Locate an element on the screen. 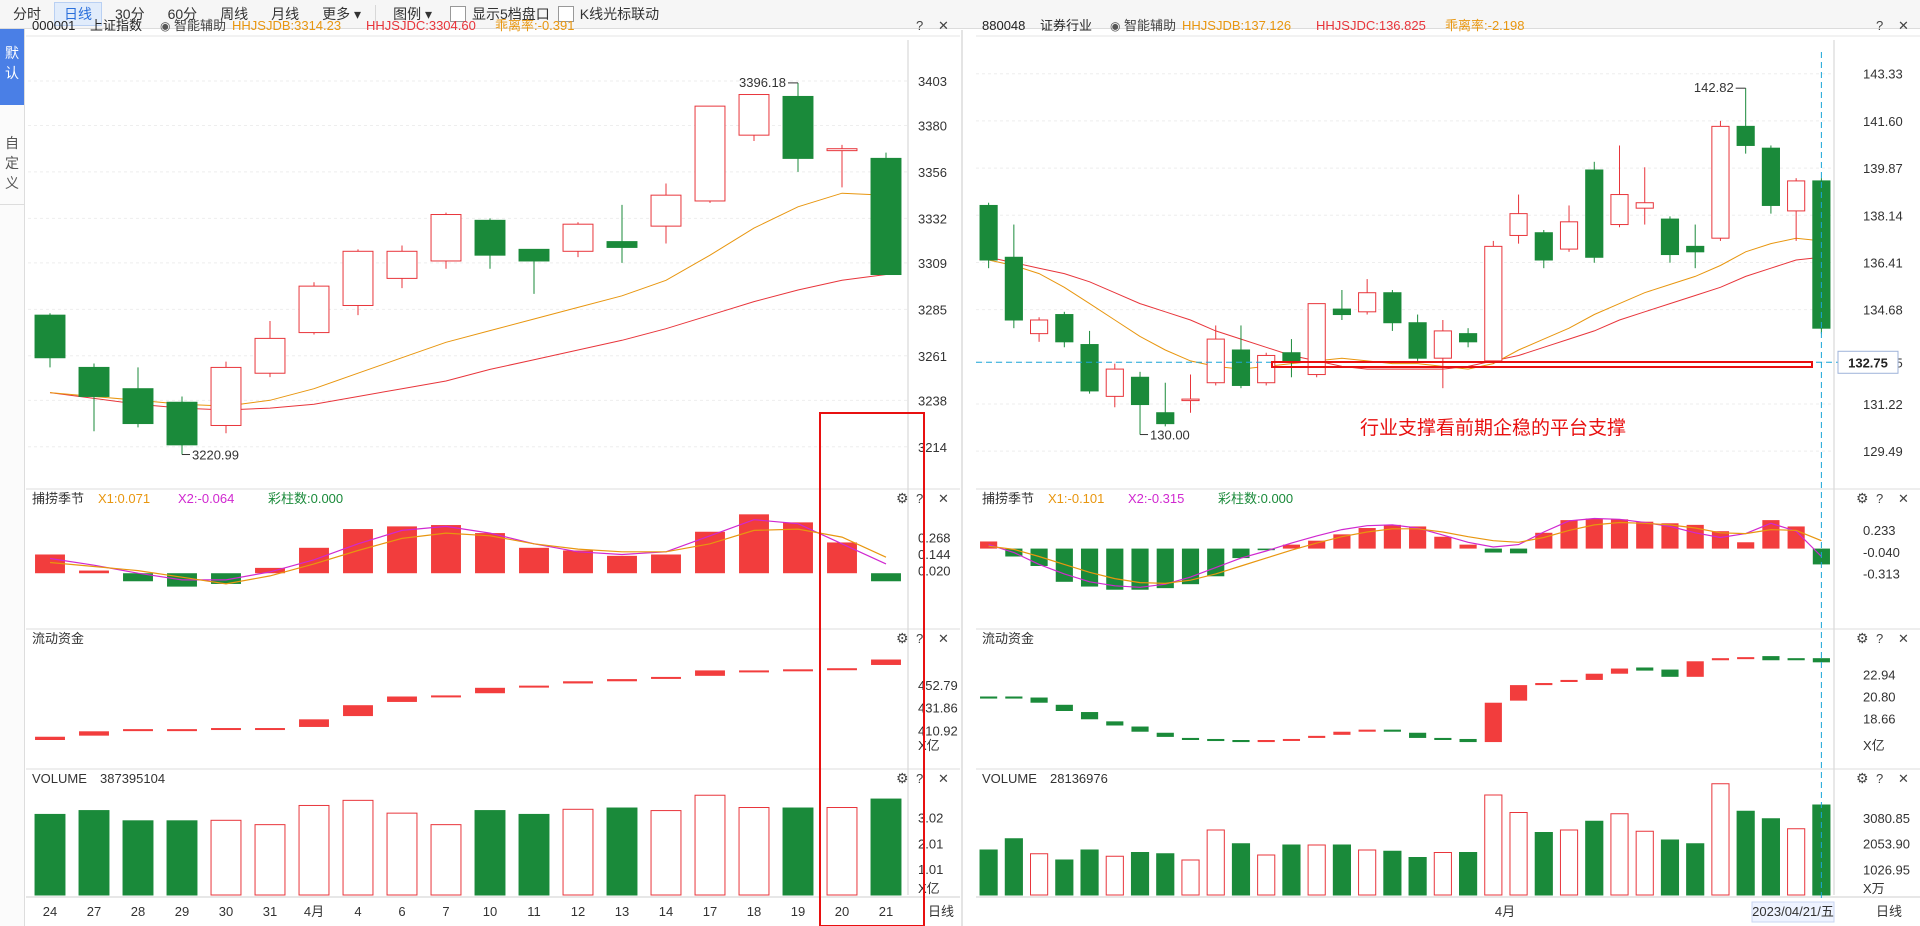  indicator-x1-line is located at coordinates (468, 550).